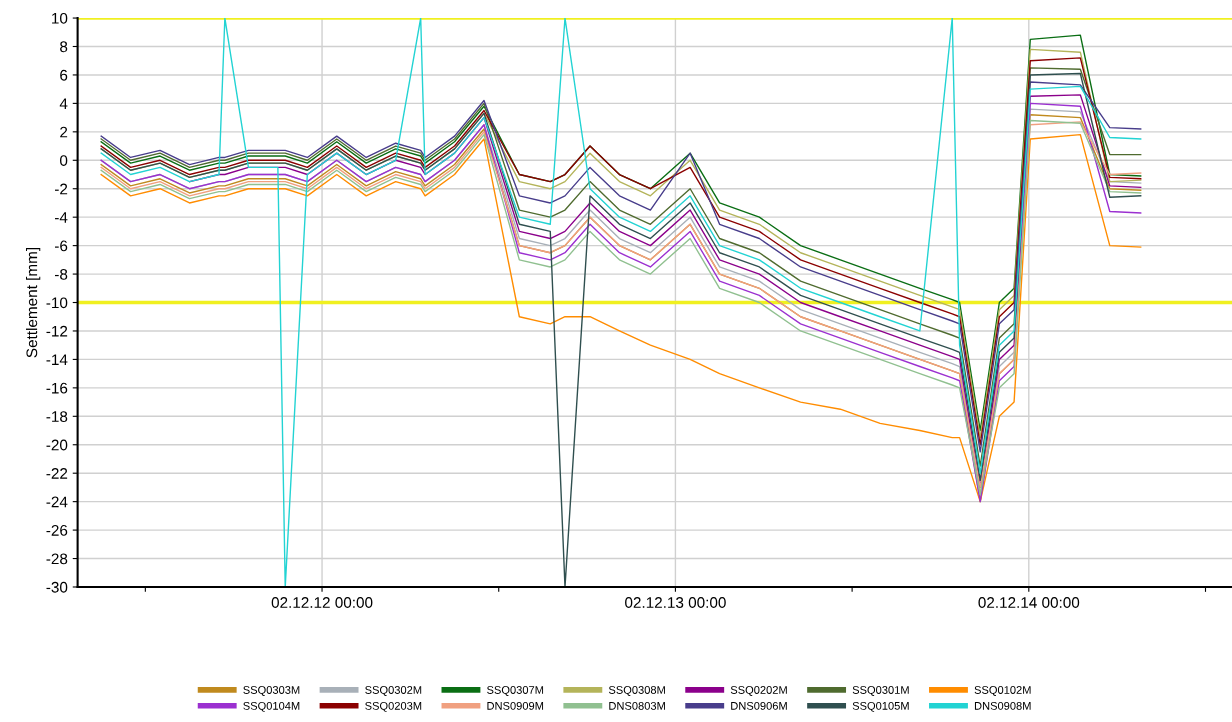 Image resolution: width=1232 pixels, height=722 pixels. What do you see at coordinates (57, 473) in the screenshot?
I see `y-tick-label: -22` at bounding box center [57, 473].